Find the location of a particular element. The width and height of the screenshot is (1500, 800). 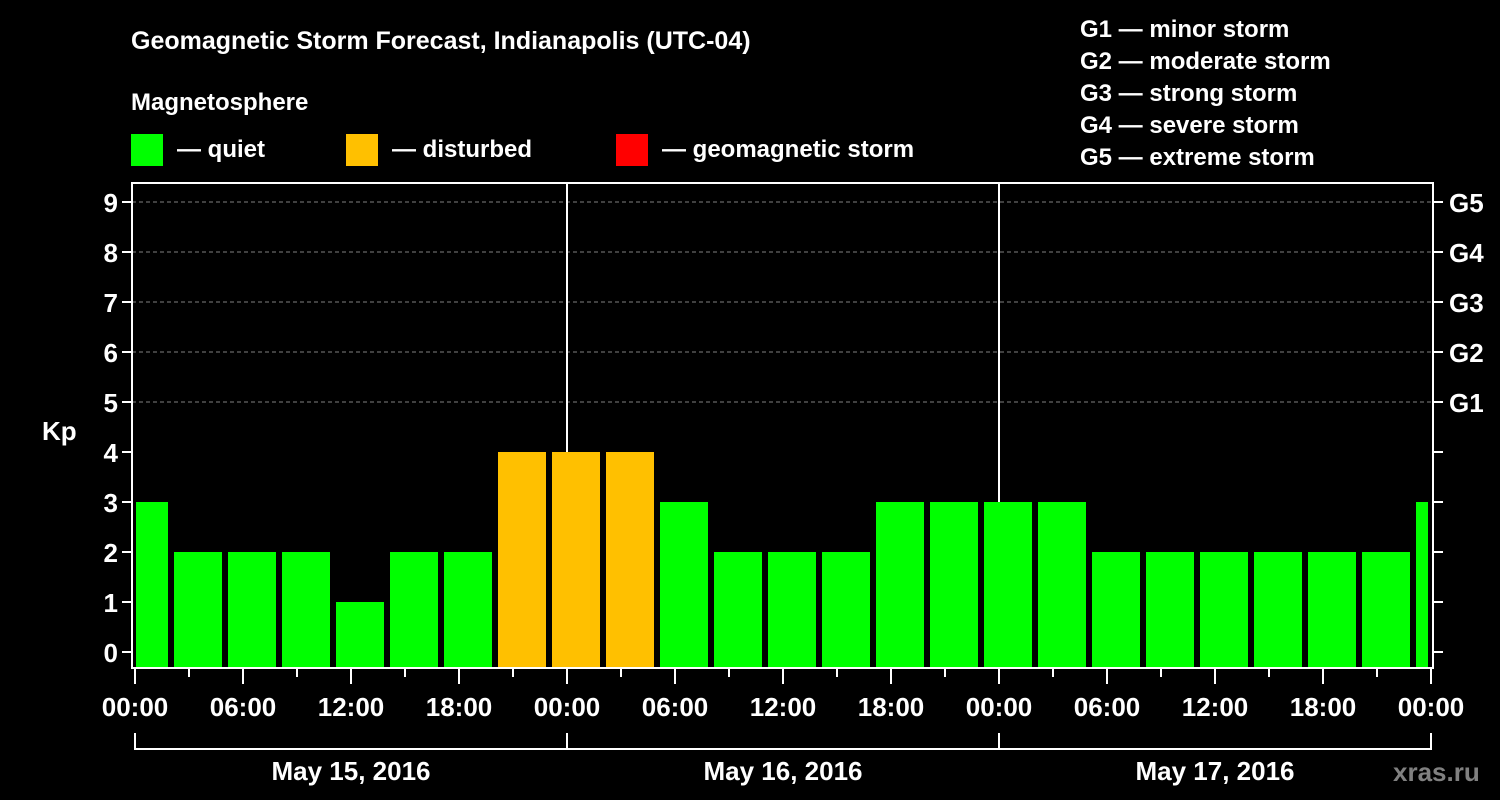

day-label: May 15, 2016 is located at coordinates (350, 771).